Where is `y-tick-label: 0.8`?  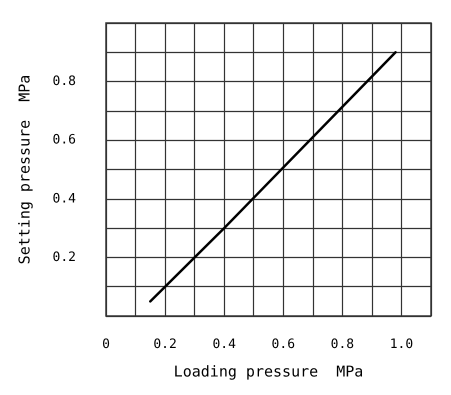
y-tick-label: 0.8 is located at coordinates (64, 82).